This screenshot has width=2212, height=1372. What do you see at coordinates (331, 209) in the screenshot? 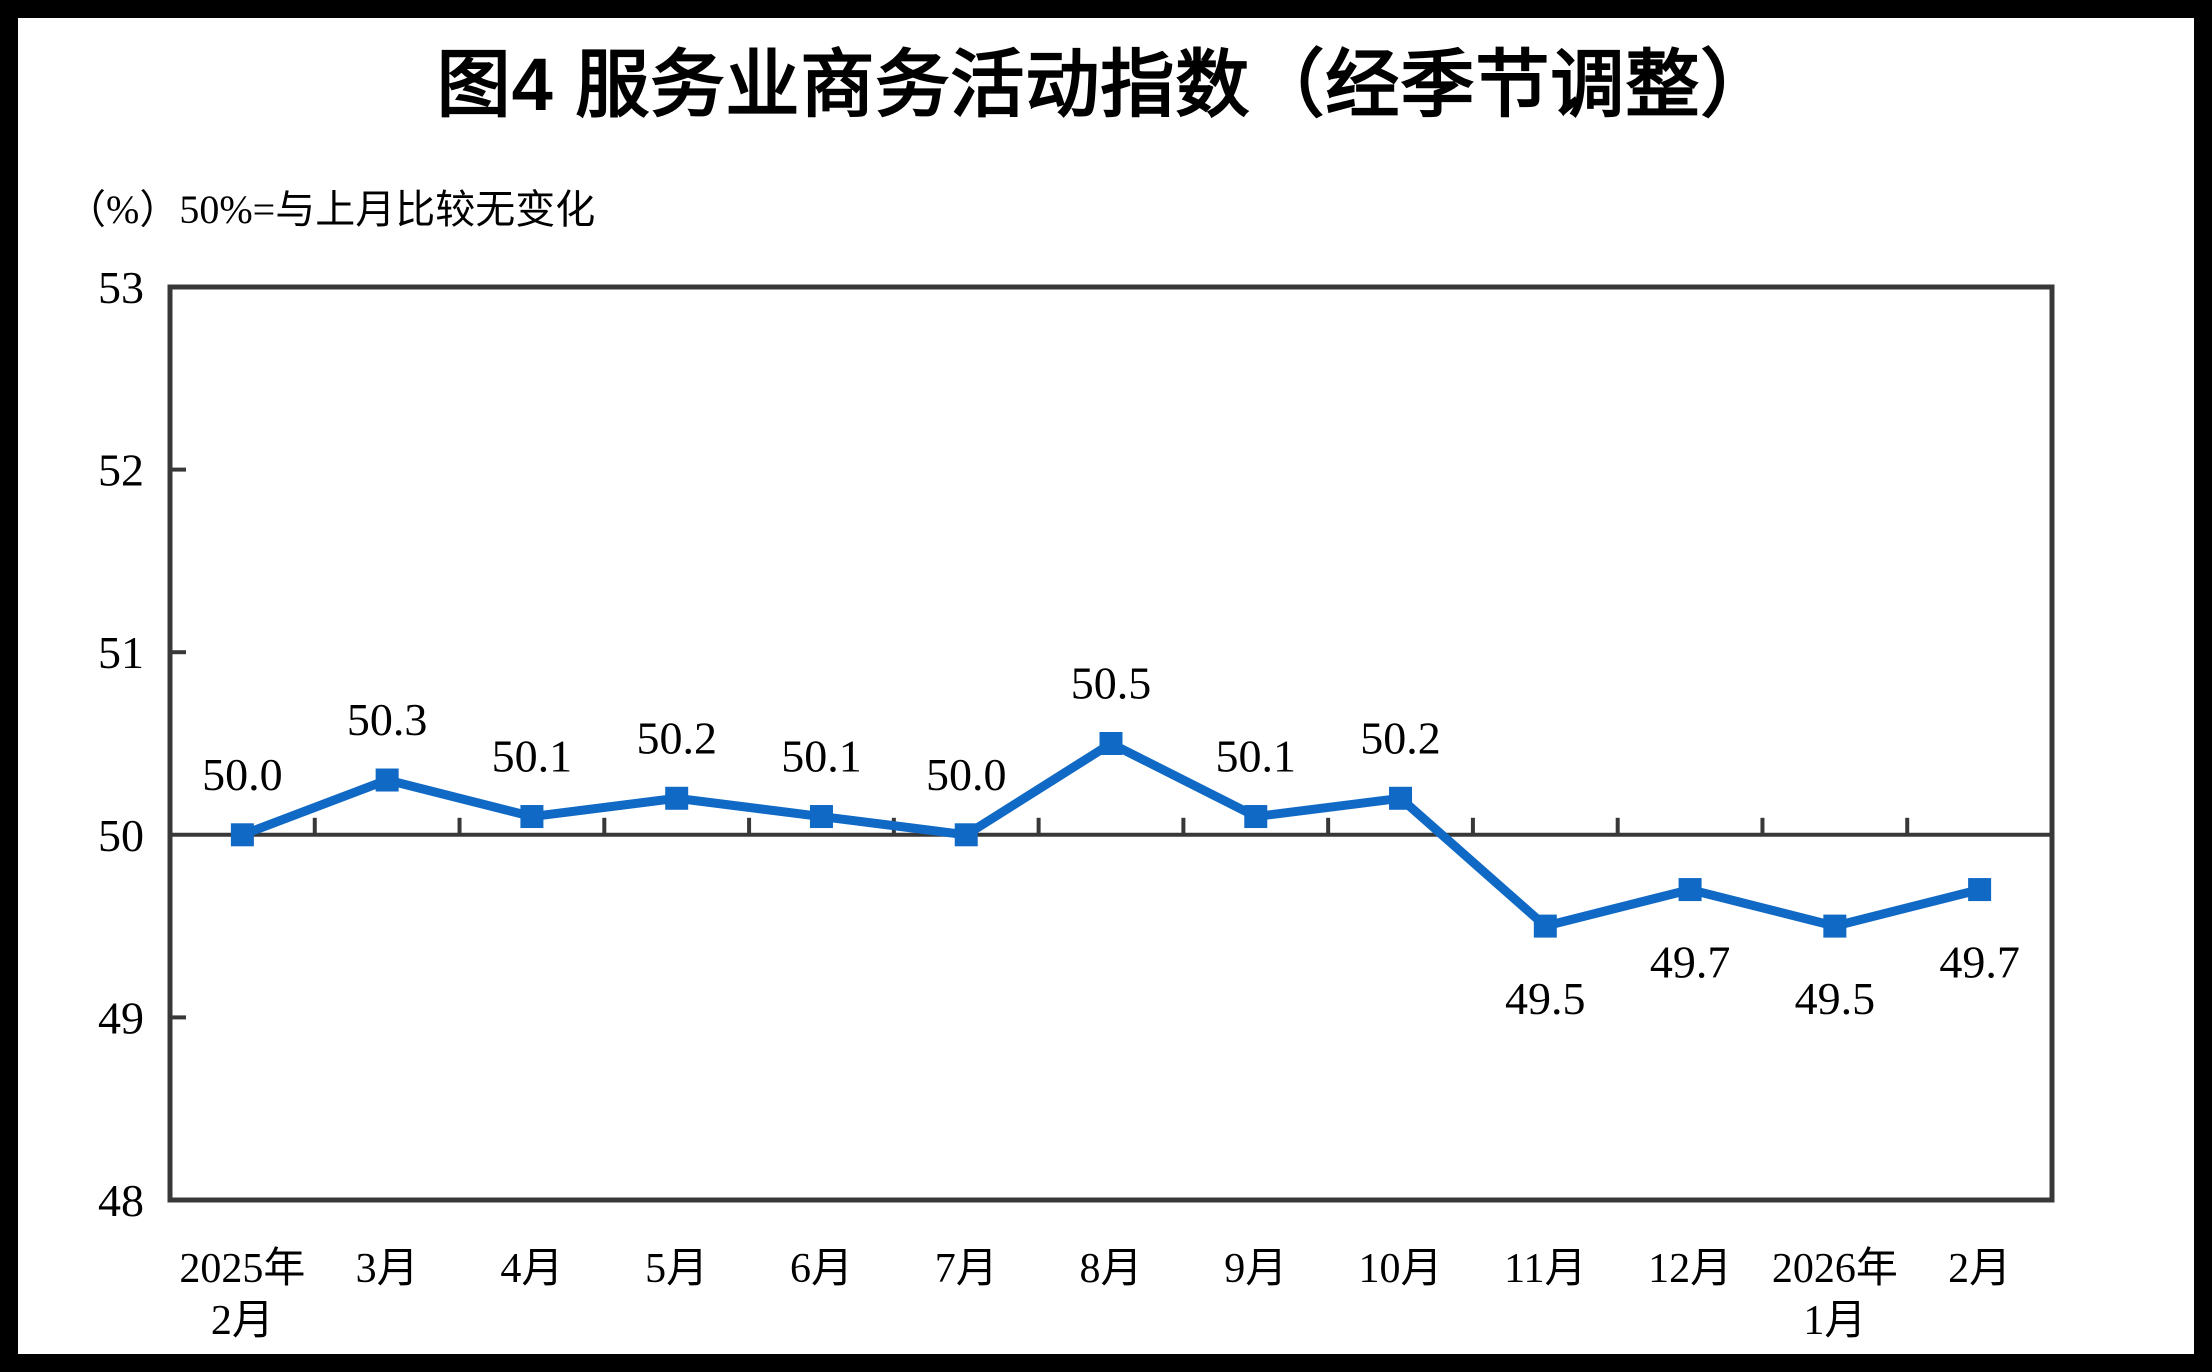
I see `axis-unit-note: （%）50%=与上月比较无变化` at bounding box center [331, 209].